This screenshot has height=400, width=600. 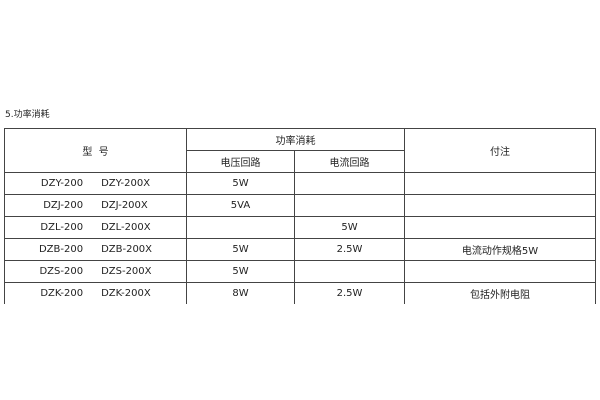 I want to click on model-a: DZY-200, so click(x=62, y=183).